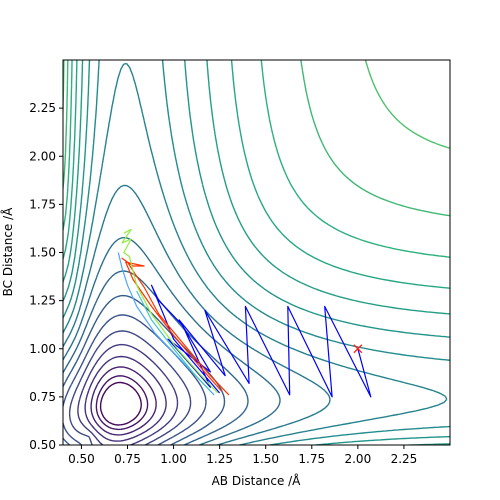  What do you see at coordinates (42, 397) in the screenshot?
I see `y-tick-label: 0.75` at bounding box center [42, 397].